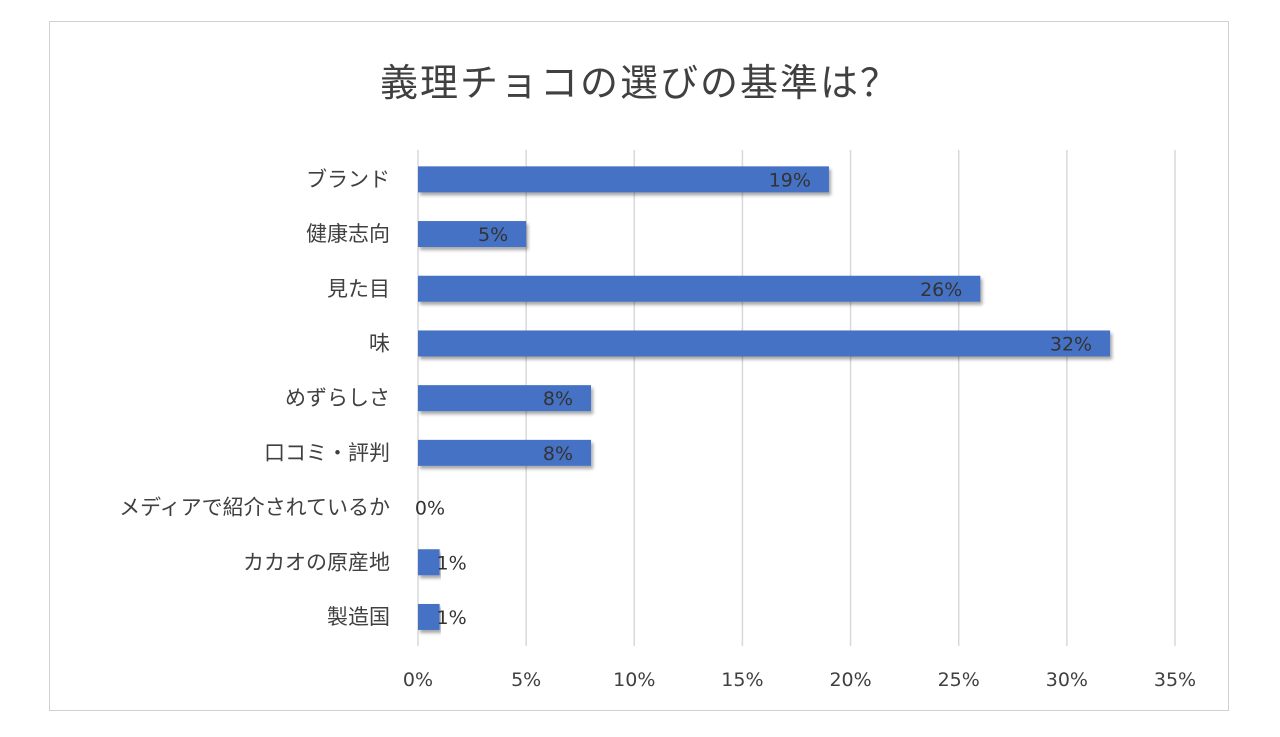  What do you see at coordinates (639, 83) in the screenshot?
I see `chart-title: 義理チョコの選びの基準は？` at bounding box center [639, 83].